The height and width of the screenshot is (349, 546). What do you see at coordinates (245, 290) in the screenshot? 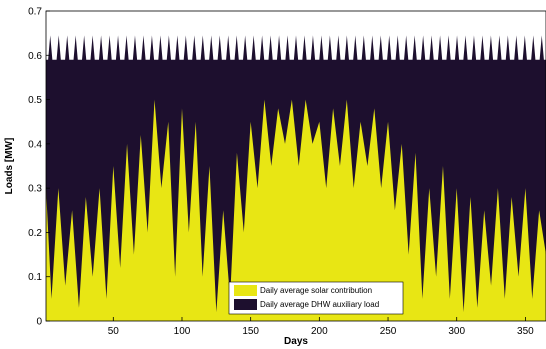
I see `legend-swatch-solar` at bounding box center [245, 290].